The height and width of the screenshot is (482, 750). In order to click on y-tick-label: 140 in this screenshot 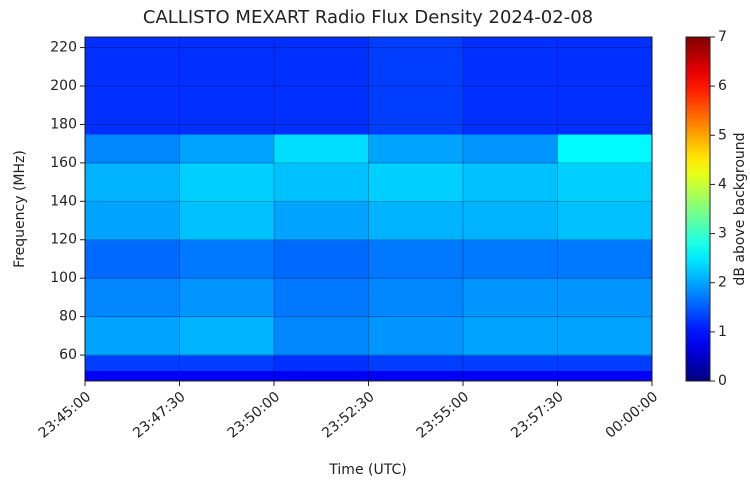, I will do `click(63, 201)`.